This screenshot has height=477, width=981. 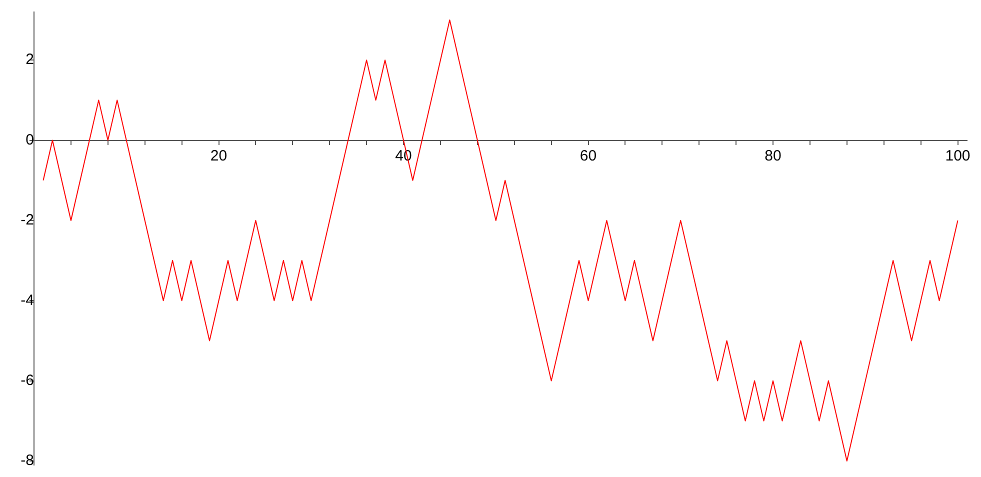 I want to click on y-tick-label: 0, so click(x=30, y=139).